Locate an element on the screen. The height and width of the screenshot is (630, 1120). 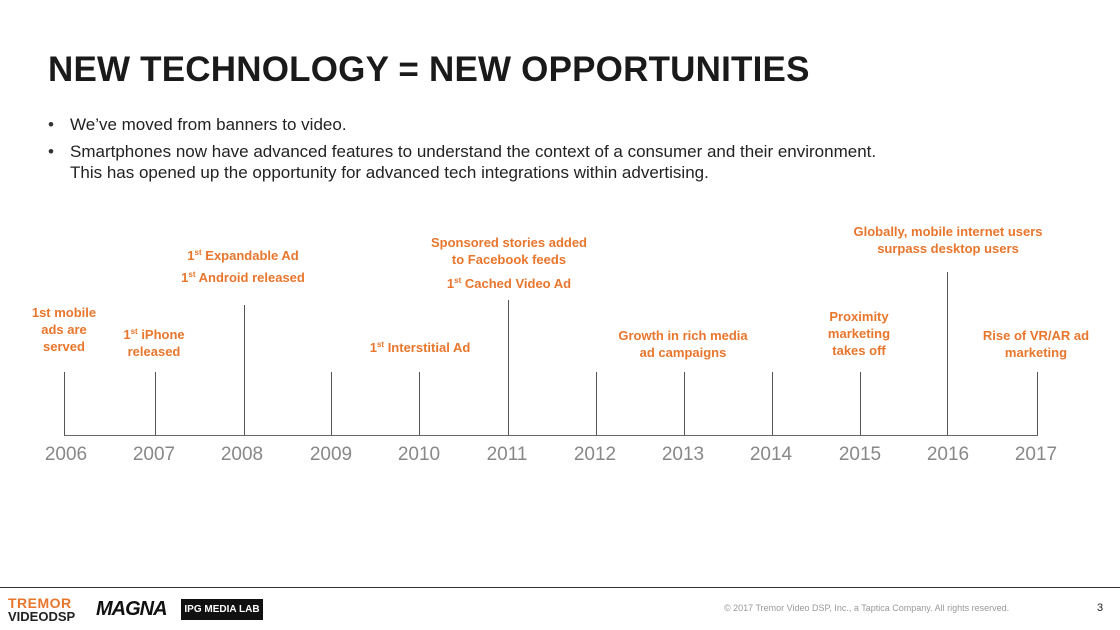
year-label: 2011 is located at coordinates (507, 454).